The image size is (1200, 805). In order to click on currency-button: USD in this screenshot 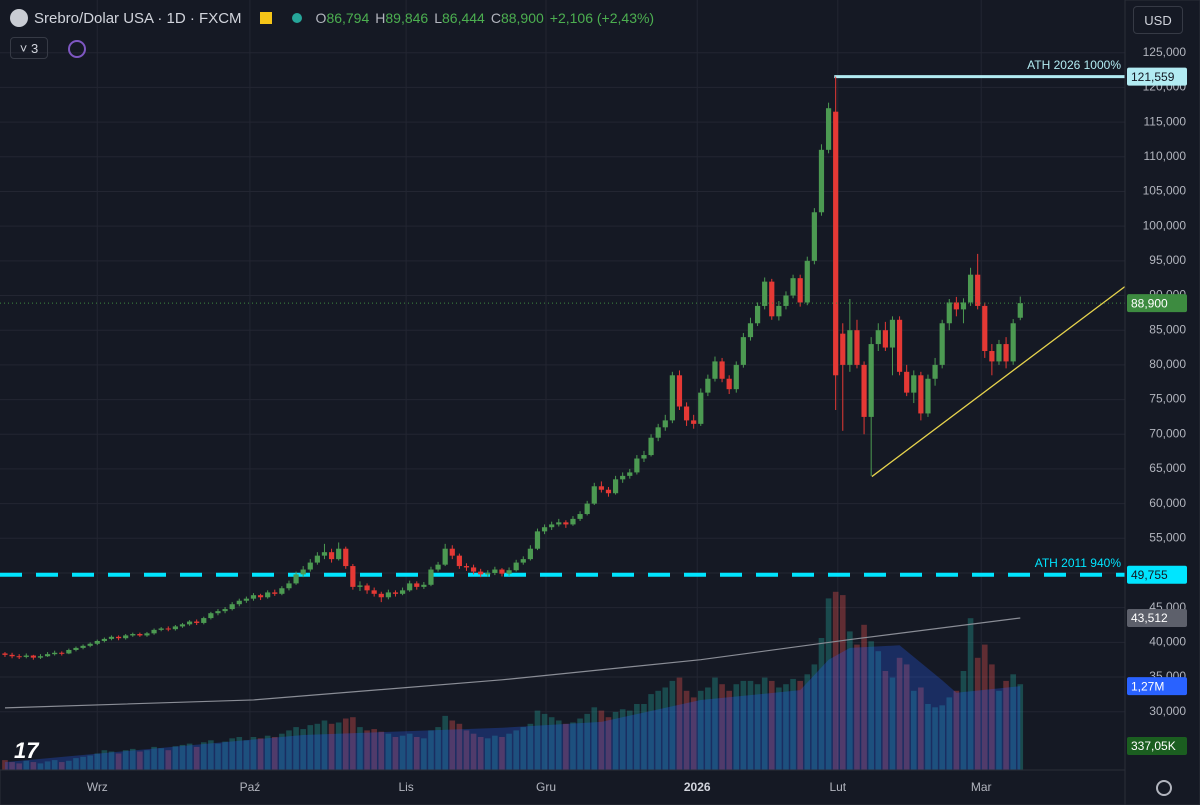, I will do `click(1158, 20)`.